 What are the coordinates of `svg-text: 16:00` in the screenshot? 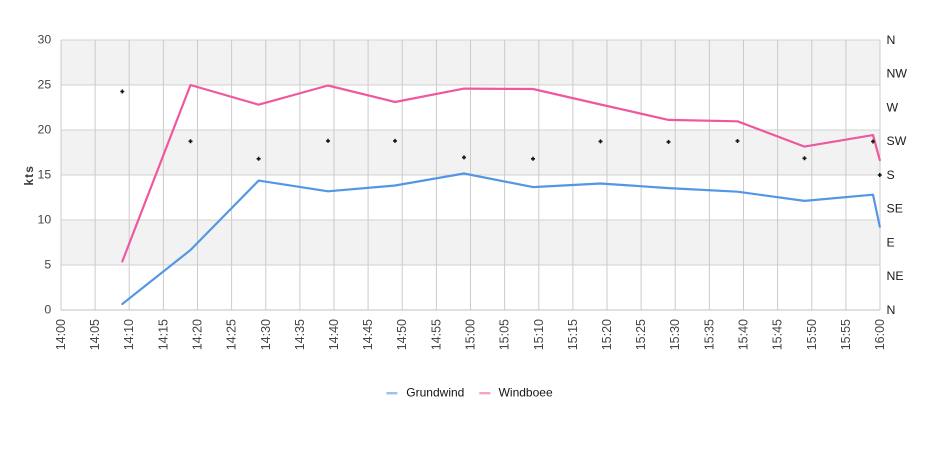 It's located at (880, 334).